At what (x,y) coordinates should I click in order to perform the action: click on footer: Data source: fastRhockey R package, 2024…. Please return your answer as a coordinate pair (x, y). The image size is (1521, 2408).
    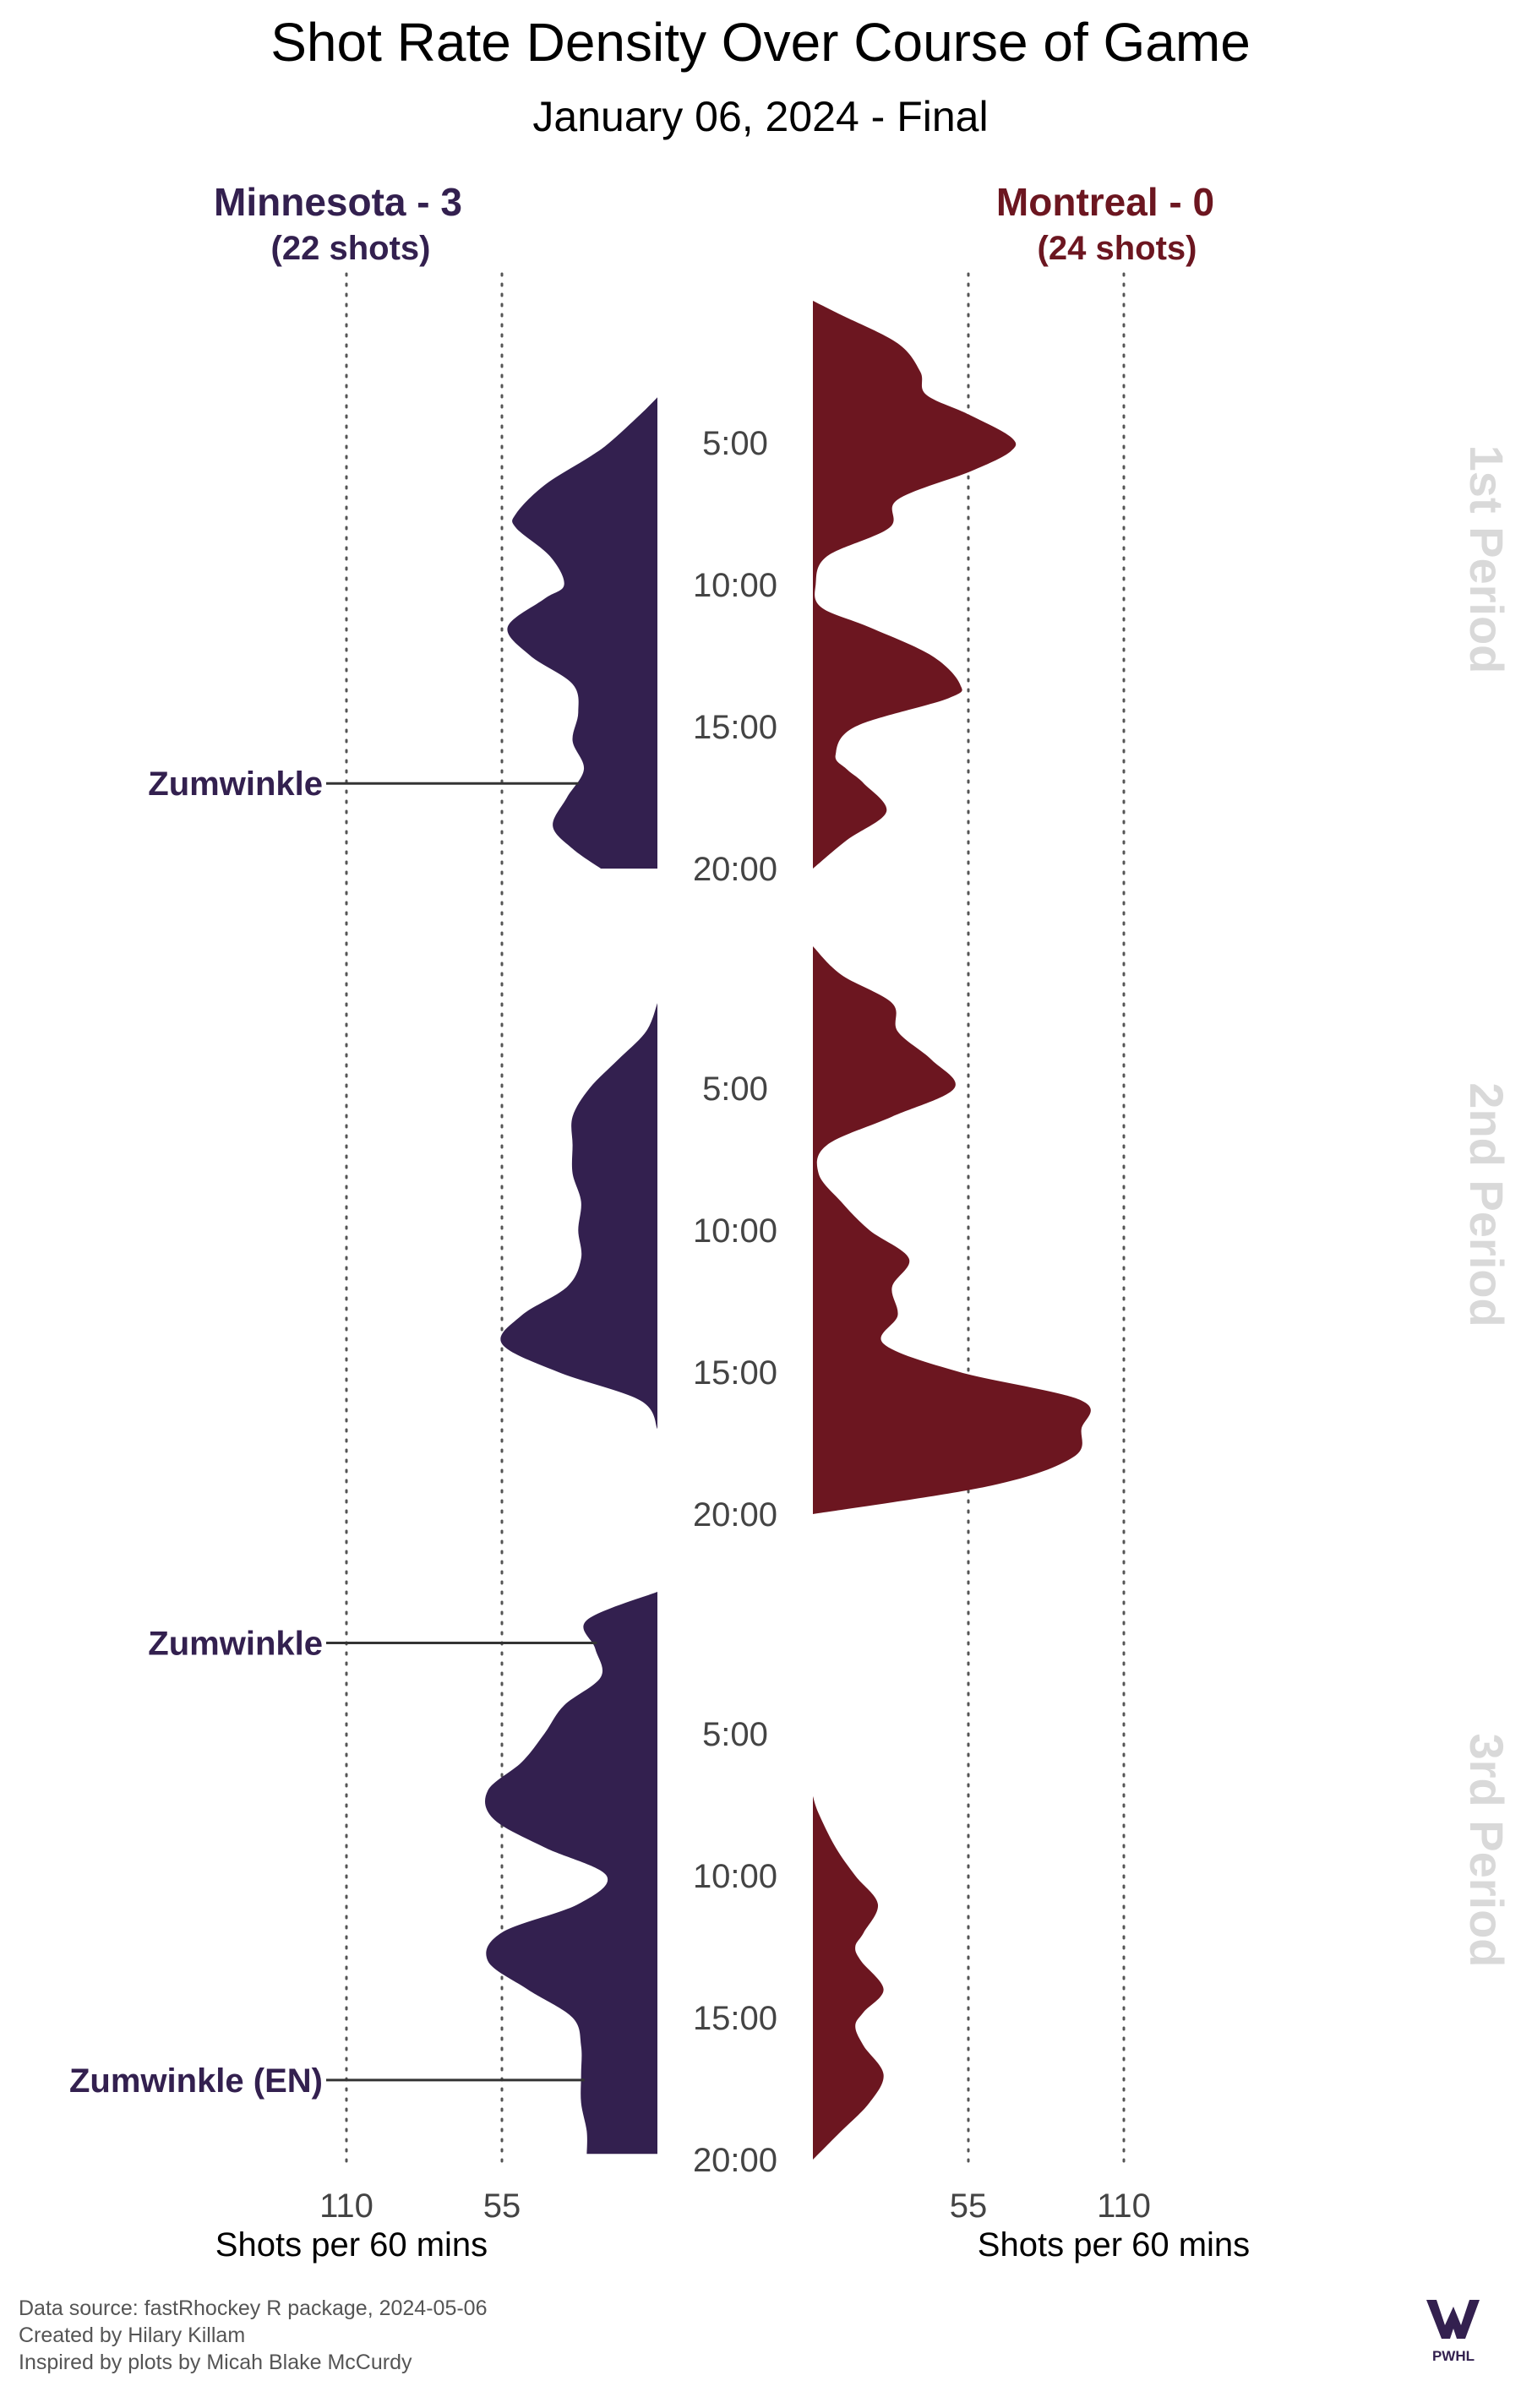
    Looking at the image, I should click on (253, 2335).